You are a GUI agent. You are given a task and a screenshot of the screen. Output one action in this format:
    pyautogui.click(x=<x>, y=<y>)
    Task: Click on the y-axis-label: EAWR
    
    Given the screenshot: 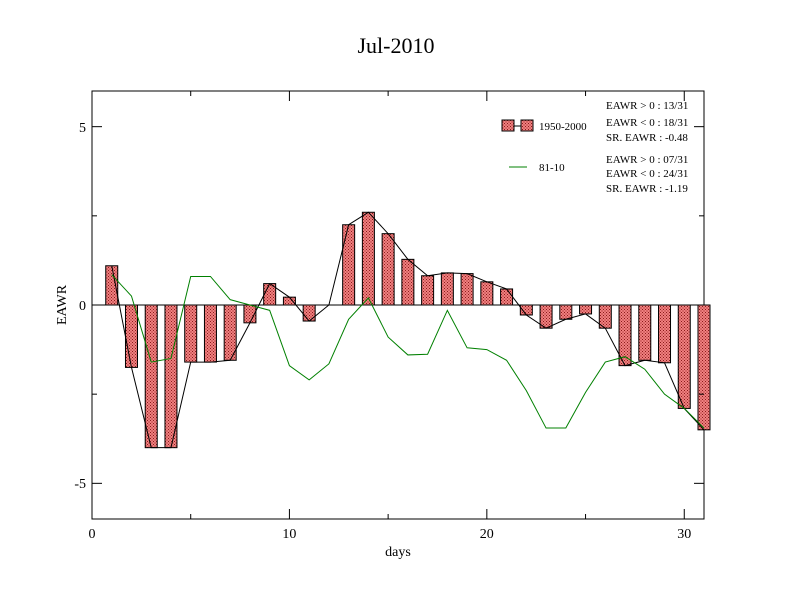 What is the action you would take?
    pyautogui.click(x=62, y=304)
    